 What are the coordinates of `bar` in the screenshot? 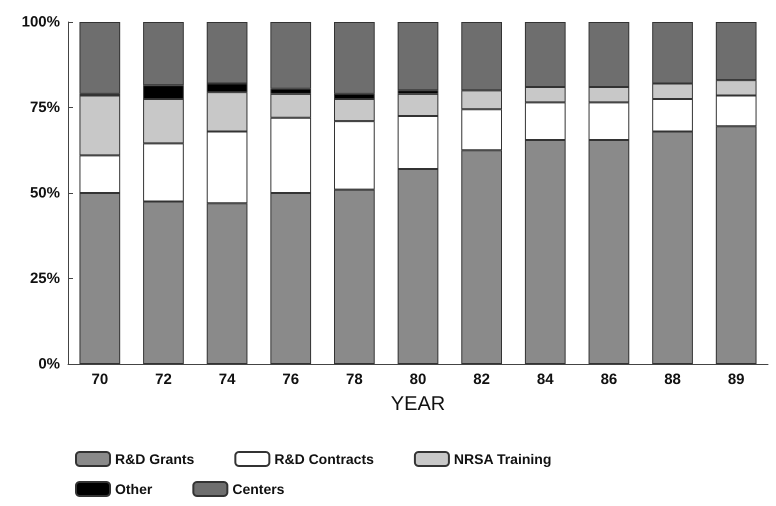 It's located at (418, 56).